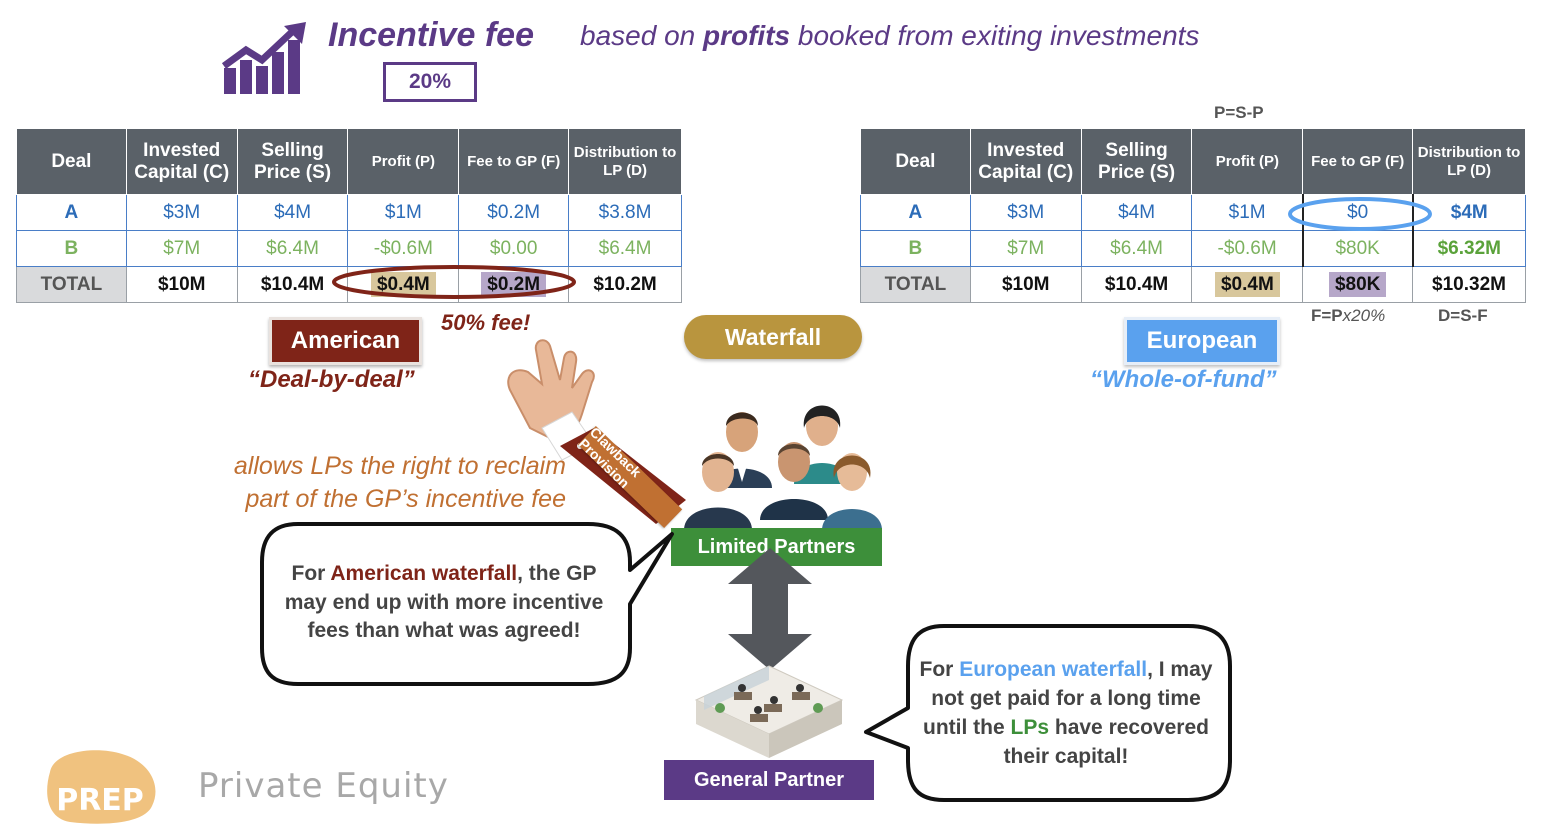  What do you see at coordinates (431, 35) in the screenshot?
I see `page-title: Incentive fee` at bounding box center [431, 35].